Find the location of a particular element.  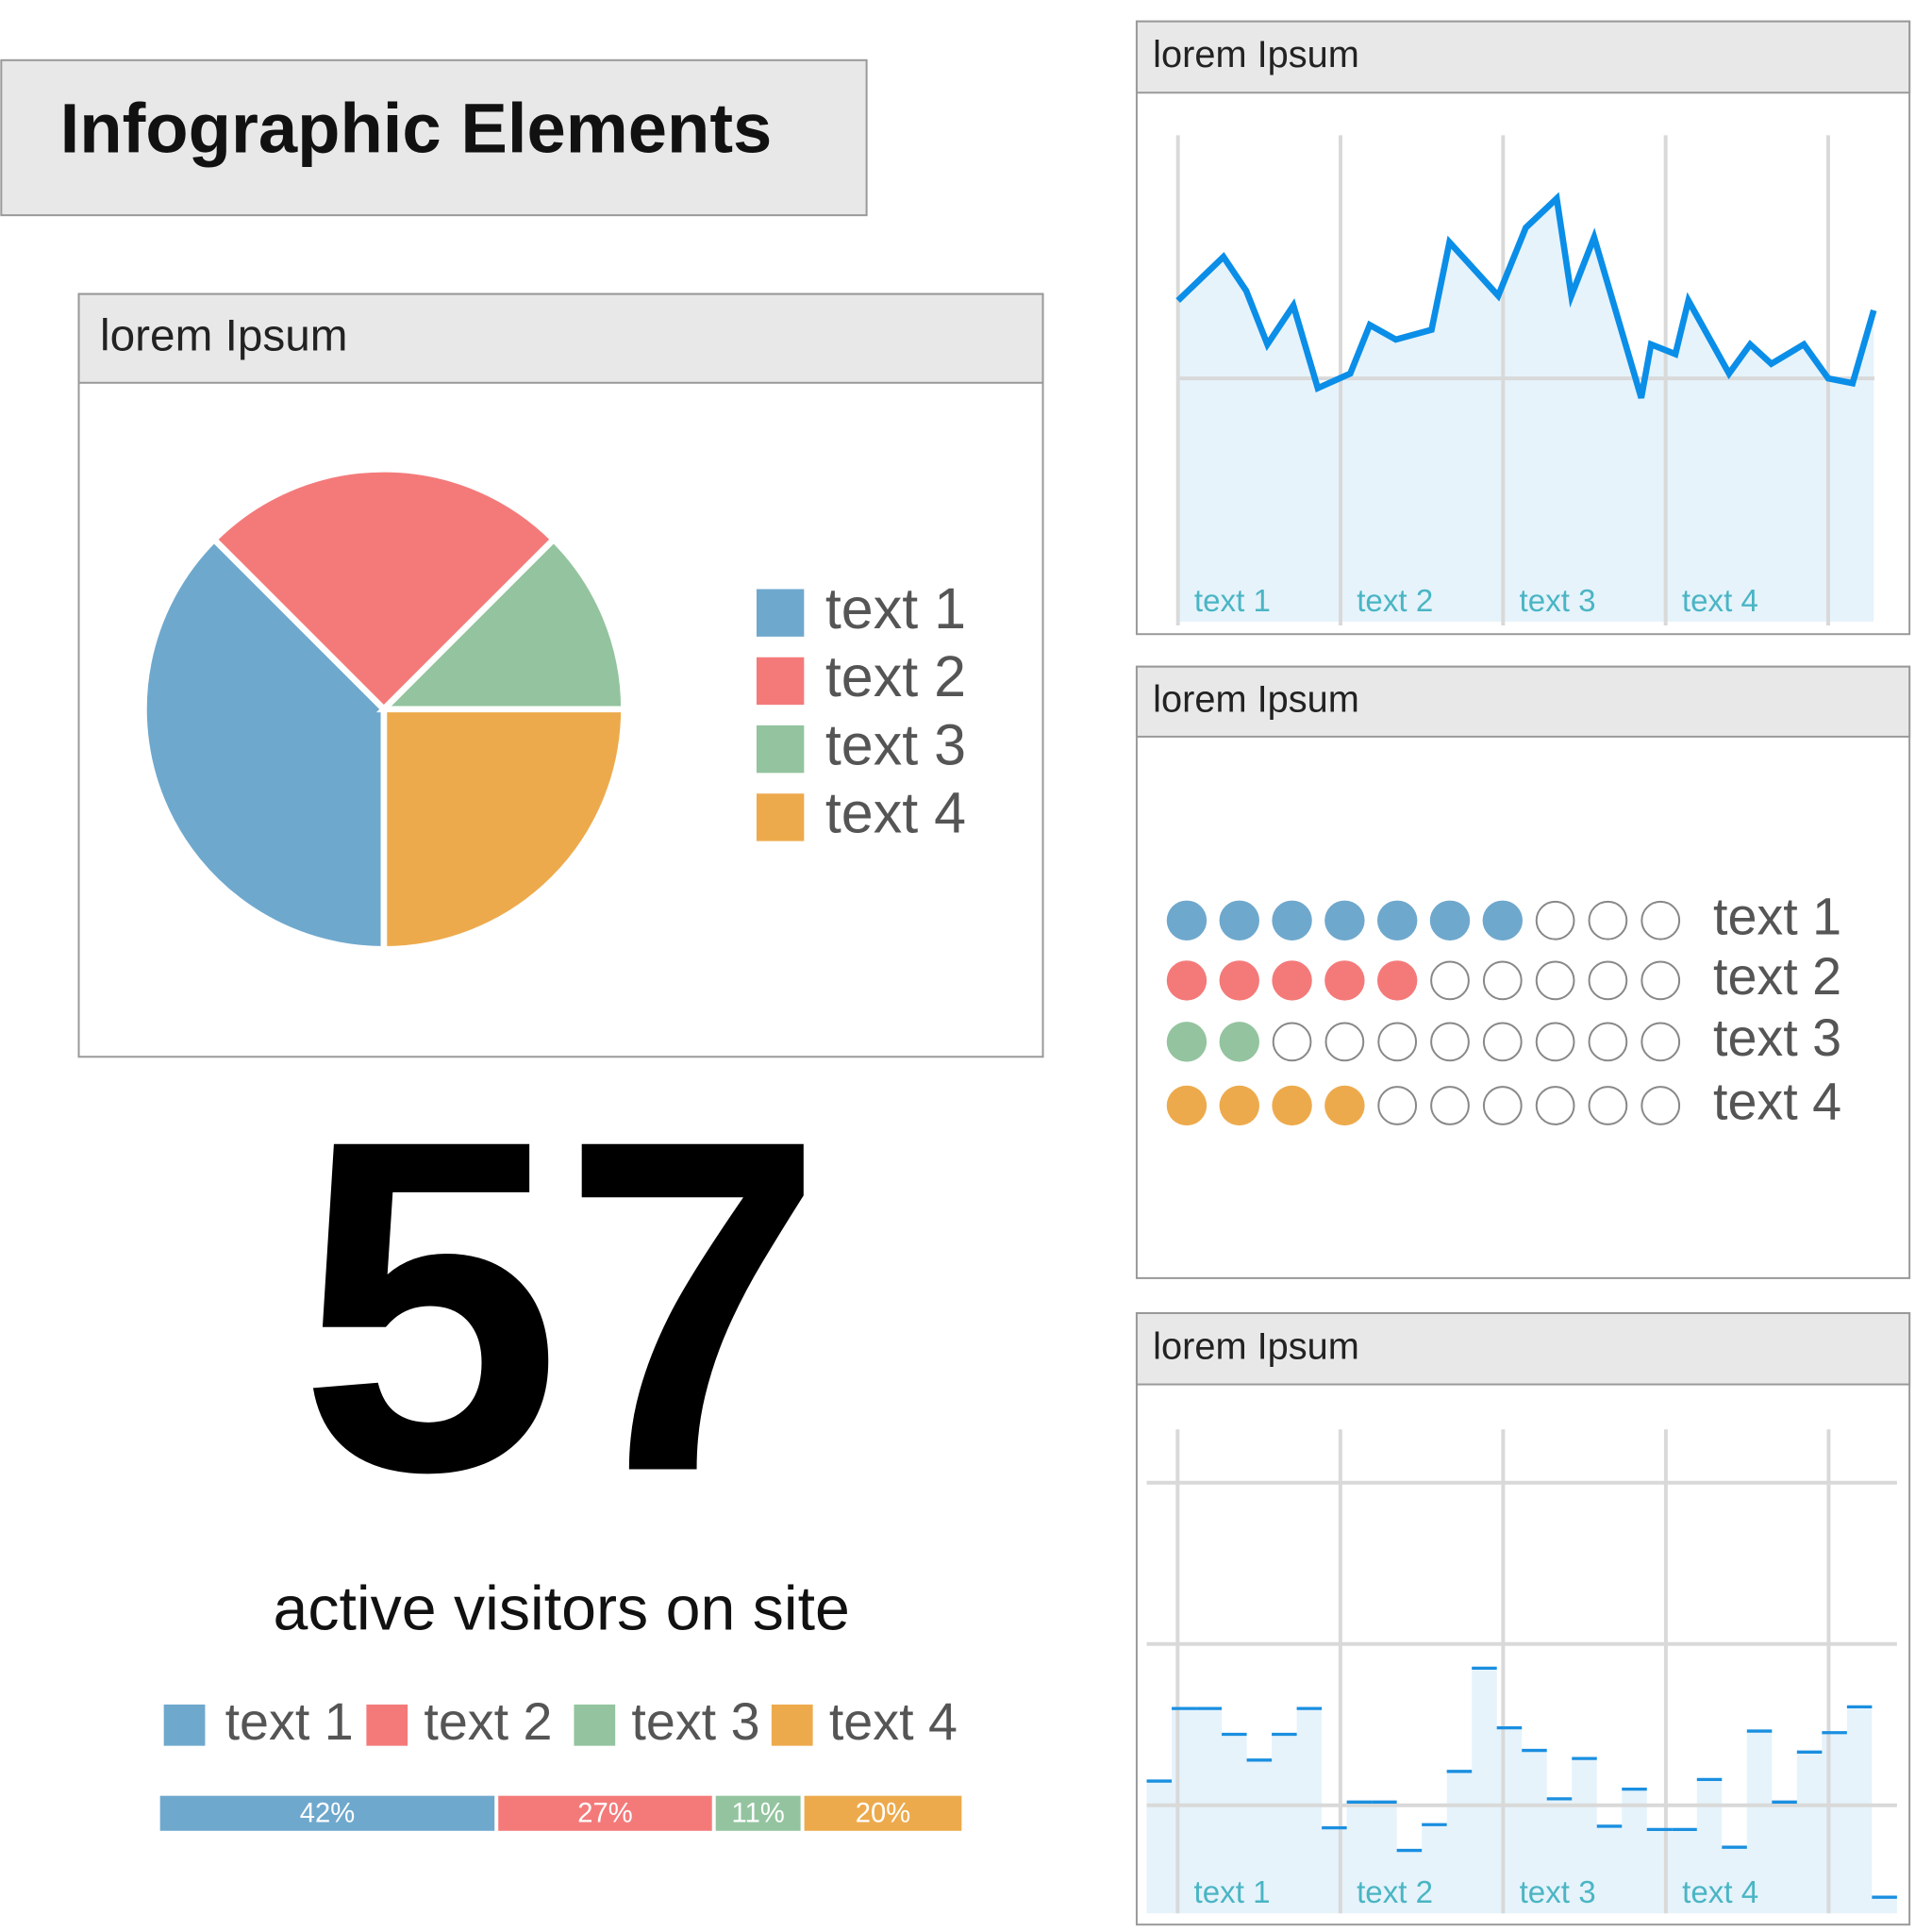

row-label: text 2 is located at coordinates (1777, 976).